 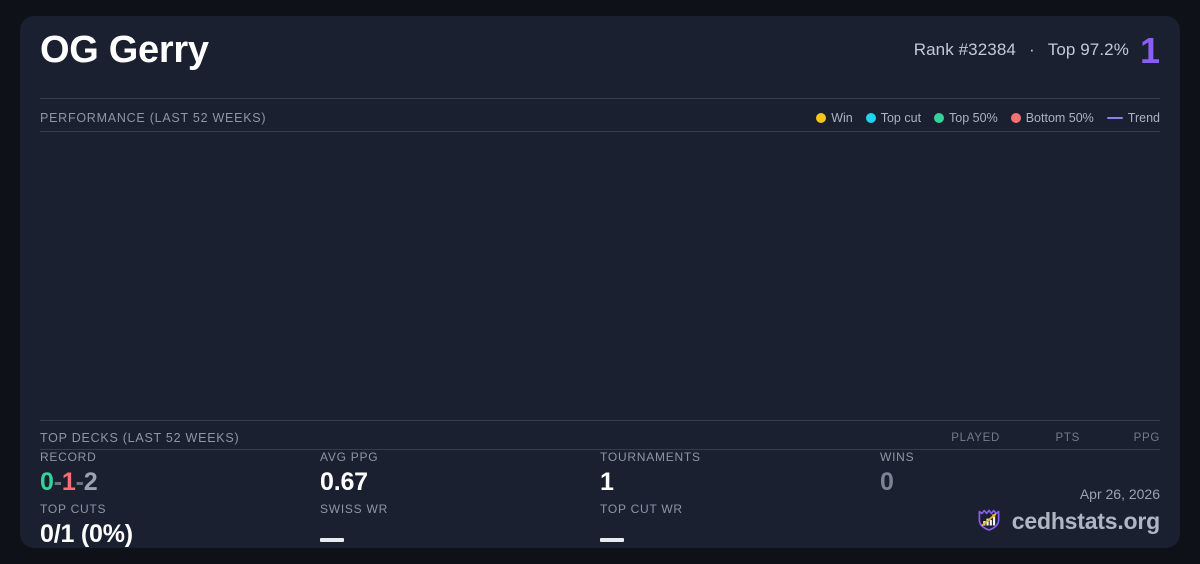 What do you see at coordinates (973, 118) in the screenshot?
I see `legend-label-top-50: Top 50%` at bounding box center [973, 118].